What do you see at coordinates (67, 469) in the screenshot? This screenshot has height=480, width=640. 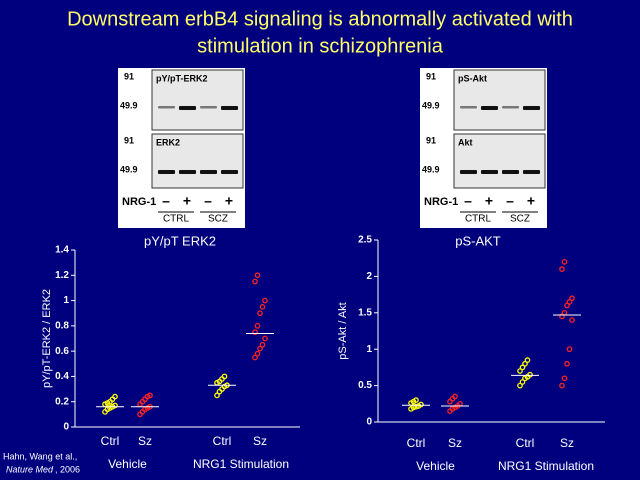 I see `citation-year: , 2006` at bounding box center [67, 469].